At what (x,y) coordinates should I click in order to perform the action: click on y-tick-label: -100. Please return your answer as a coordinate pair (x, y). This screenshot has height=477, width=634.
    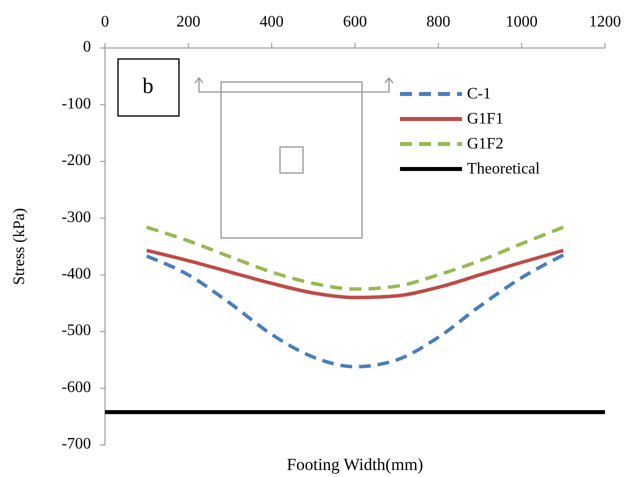
    Looking at the image, I should click on (76, 103).